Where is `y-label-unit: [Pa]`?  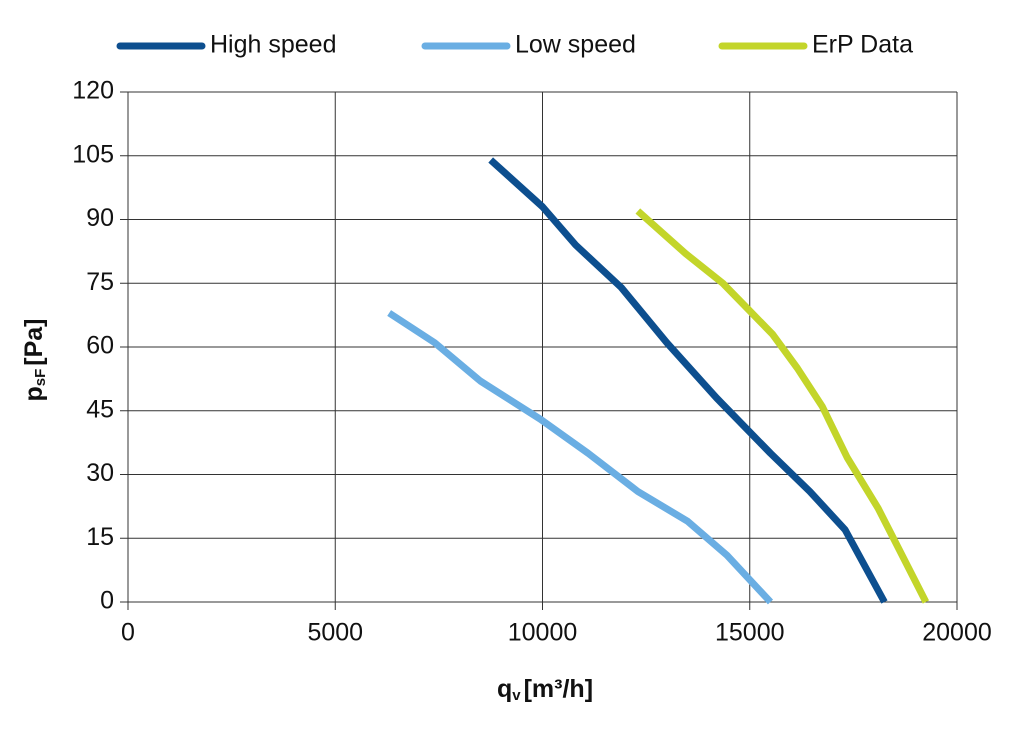
y-label-unit: [Pa] is located at coordinates (34, 341).